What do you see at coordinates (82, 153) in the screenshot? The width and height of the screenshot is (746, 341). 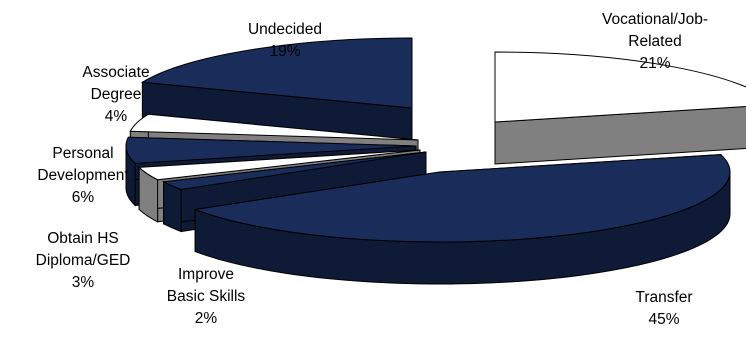 I see `slice-label-line: Personal` at bounding box center [82, 153].